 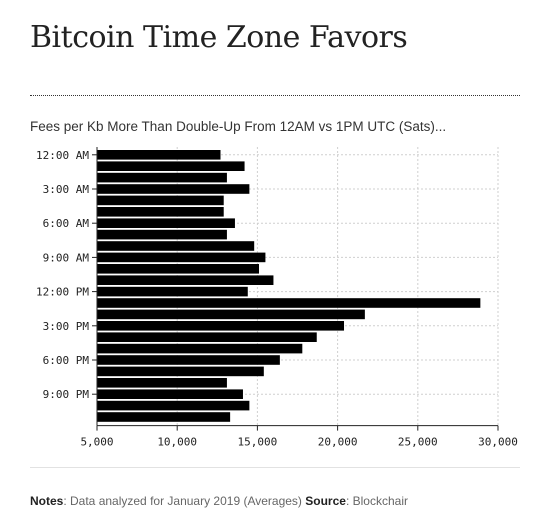 What do you see at coordinates (188, 360) in the screenshot?
I see `bar-6-00-pm` at bounding box center [188, 360].